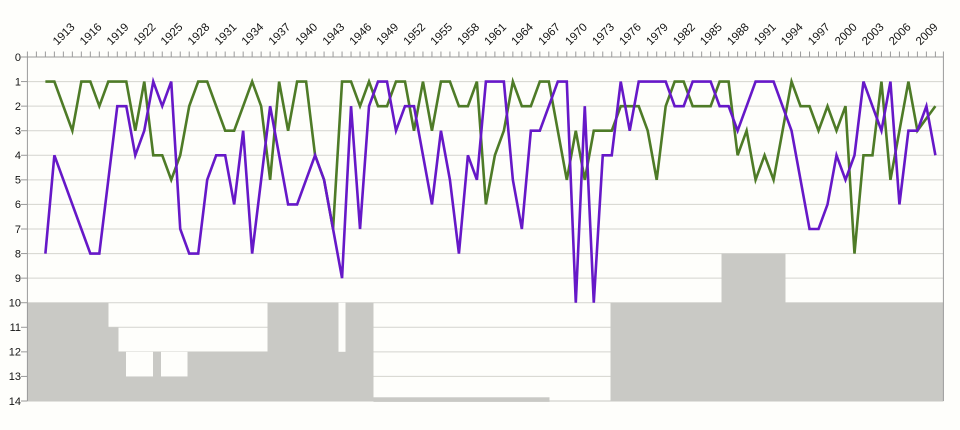 This screenshot has width=960, height=430. I want to click on svg-text: 7, so click(18, 230).